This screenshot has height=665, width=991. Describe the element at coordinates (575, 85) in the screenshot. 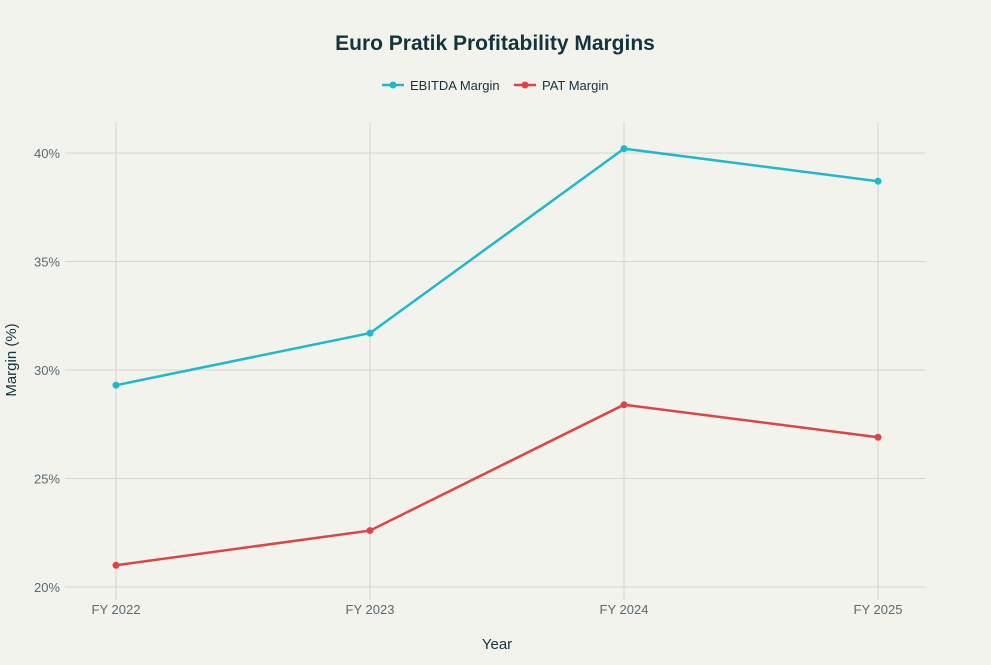

I see `legend-label-pat-margin: PAT Margin` at that location.